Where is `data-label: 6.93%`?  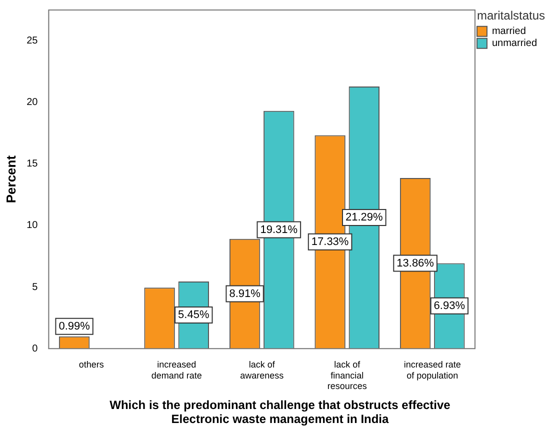 data-label: 6.93% is located at coordinates (450, 306).